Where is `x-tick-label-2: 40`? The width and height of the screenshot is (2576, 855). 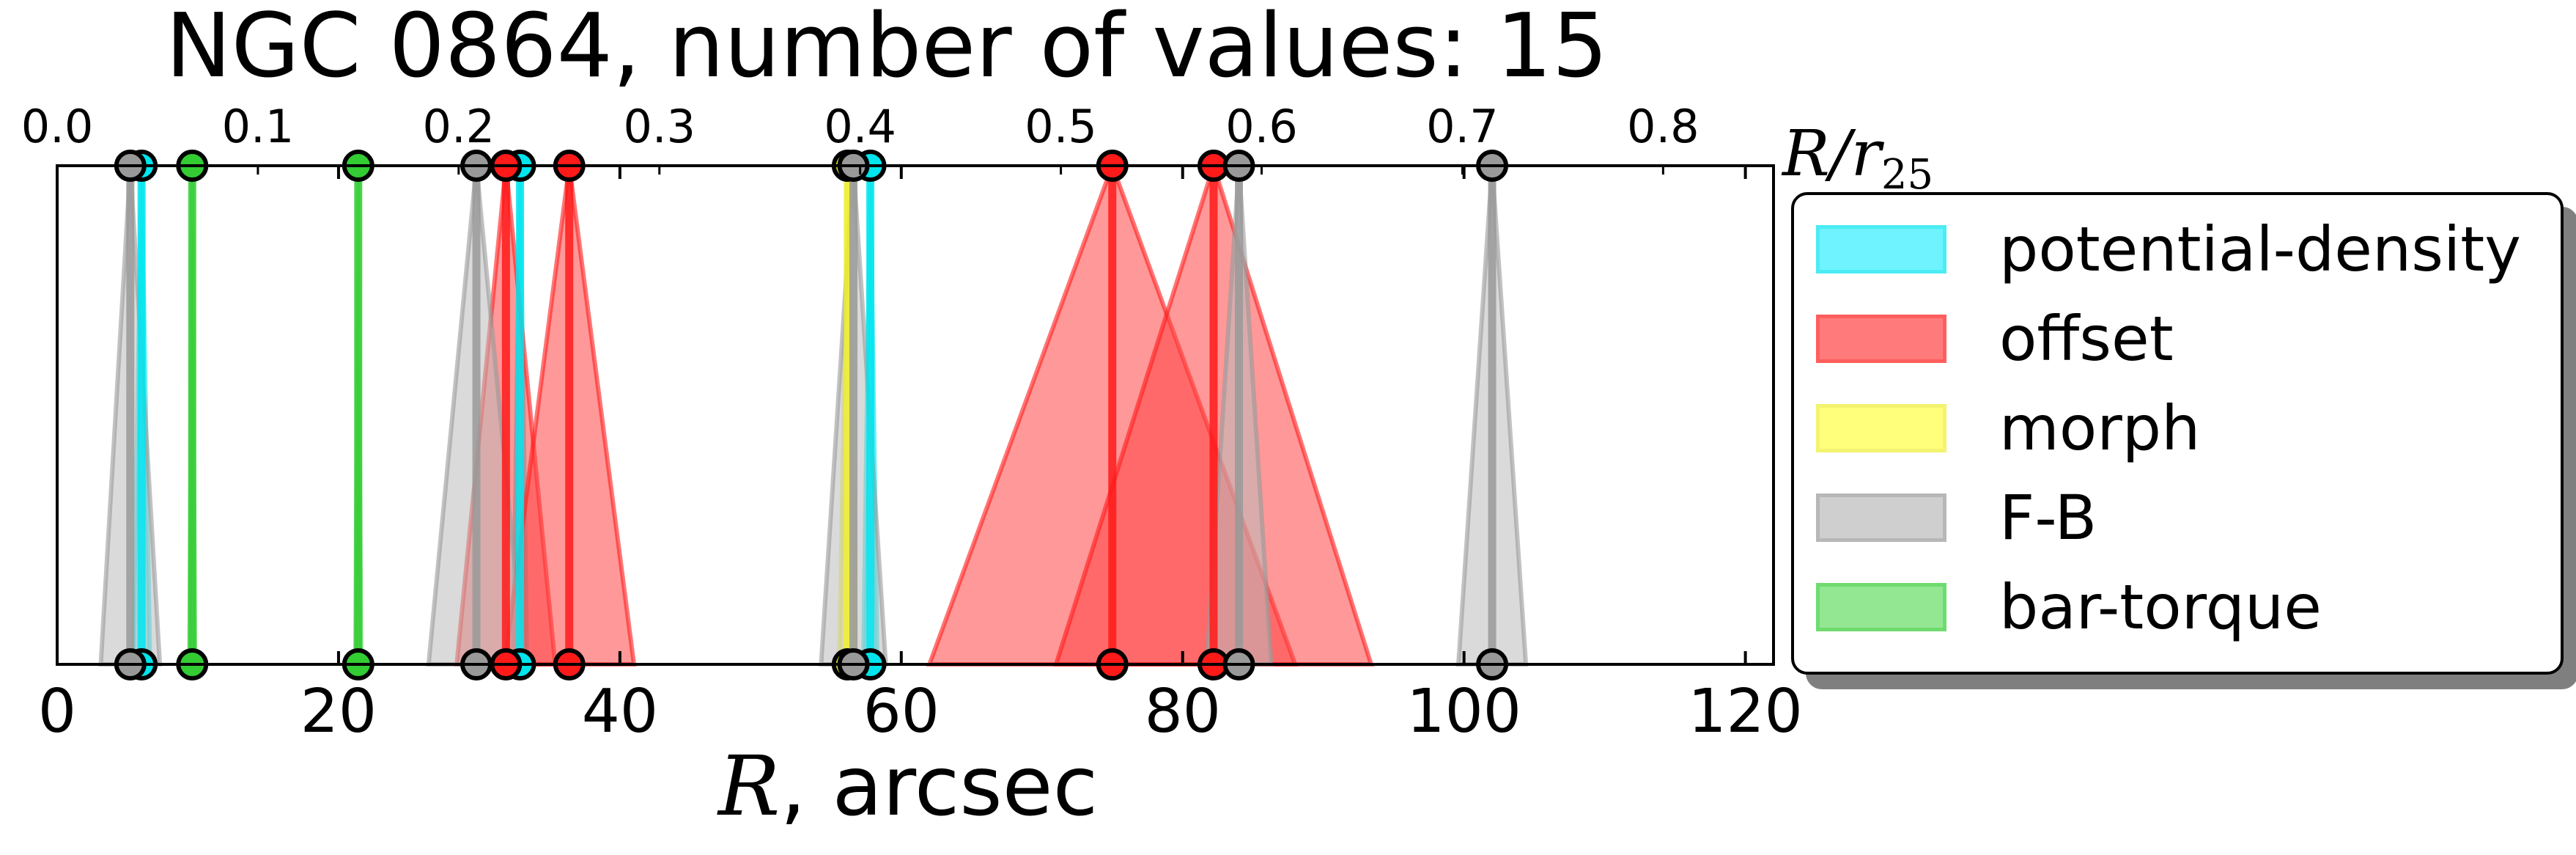
x-tick-label-2: 40 is located at coordinates (620, 711).